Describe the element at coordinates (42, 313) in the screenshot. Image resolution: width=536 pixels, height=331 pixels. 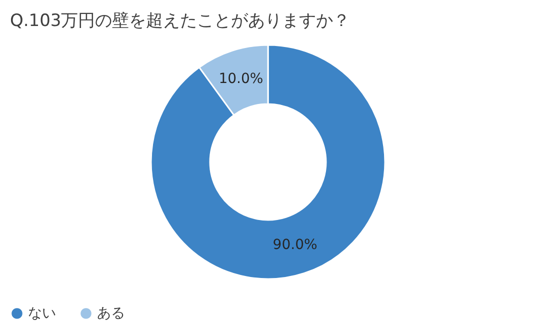
I see `legend-label: ない` at that location.